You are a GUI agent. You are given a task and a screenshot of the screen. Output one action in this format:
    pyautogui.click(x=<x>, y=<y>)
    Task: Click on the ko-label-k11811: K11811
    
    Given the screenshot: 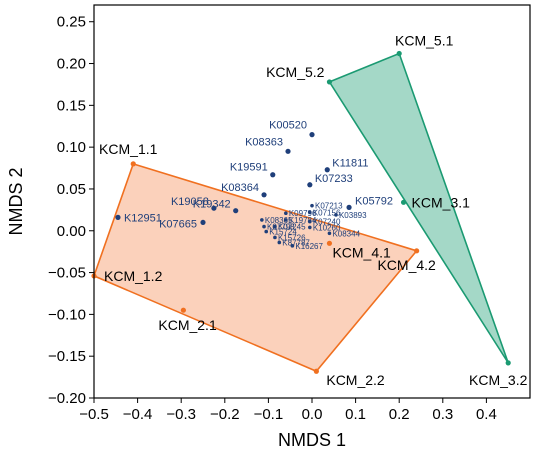 What is the action you would take?
    pyautogui.click(x=350, y=164)
    